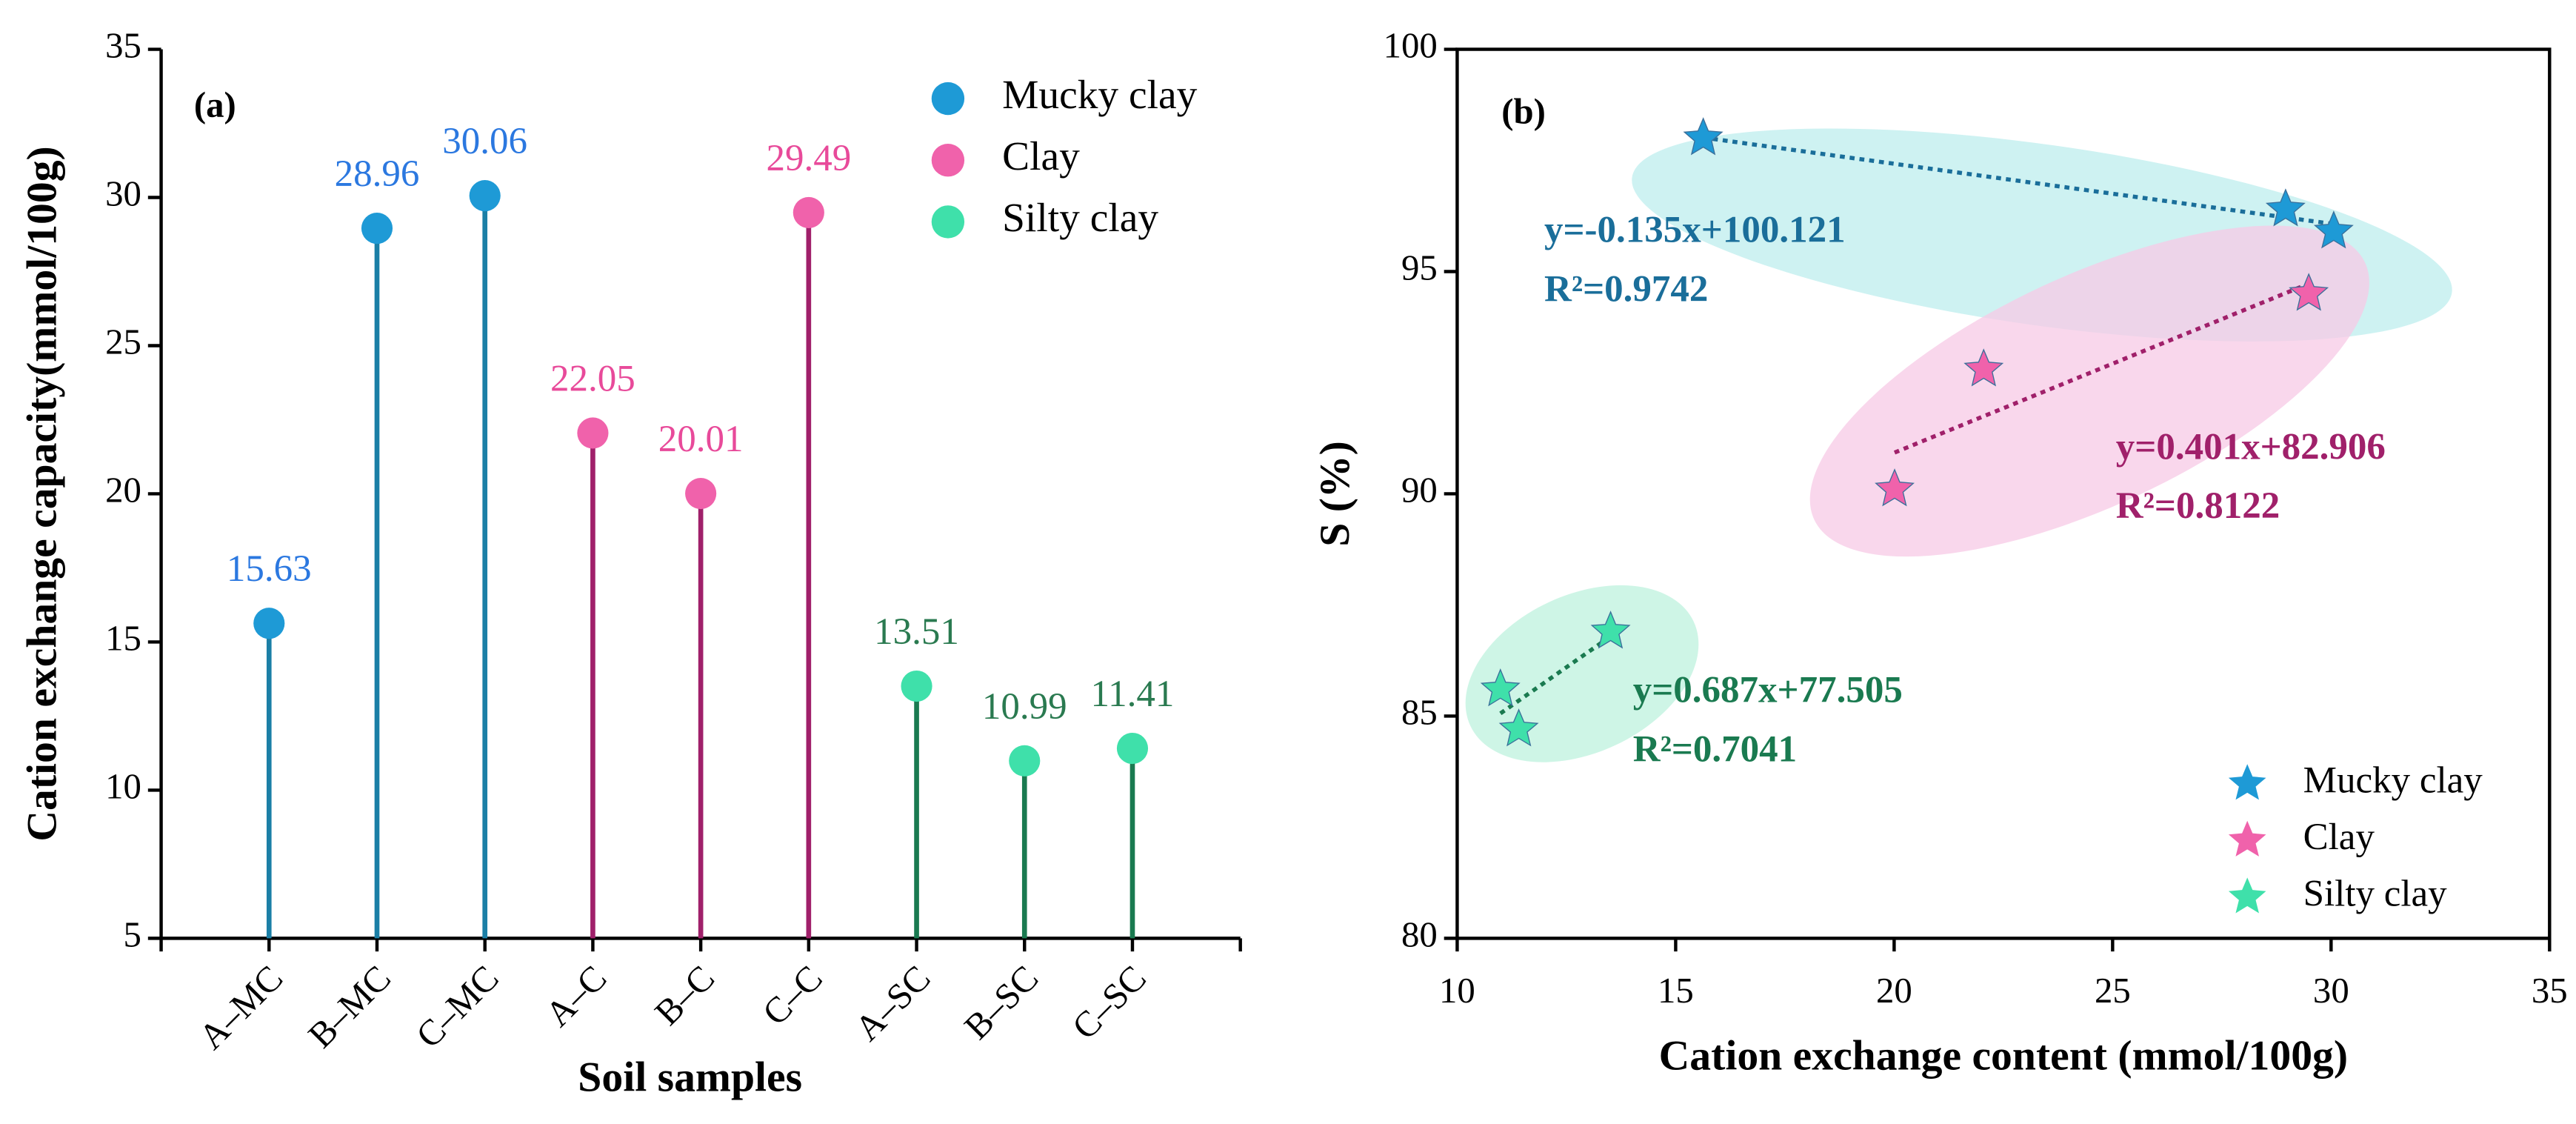 This screenshot has height=1124, width=2576. What do you see at coordinates (2198, 506) in the screenshot?
I see `r-squared: R²=0.8122` at bounding box center [2198, 506].